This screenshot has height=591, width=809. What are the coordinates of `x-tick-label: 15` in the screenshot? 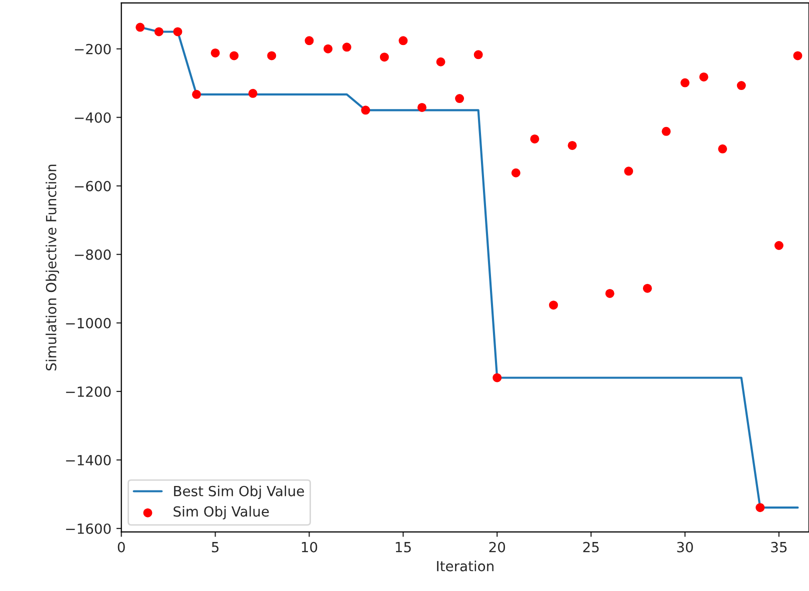 It's located at (403, 547).